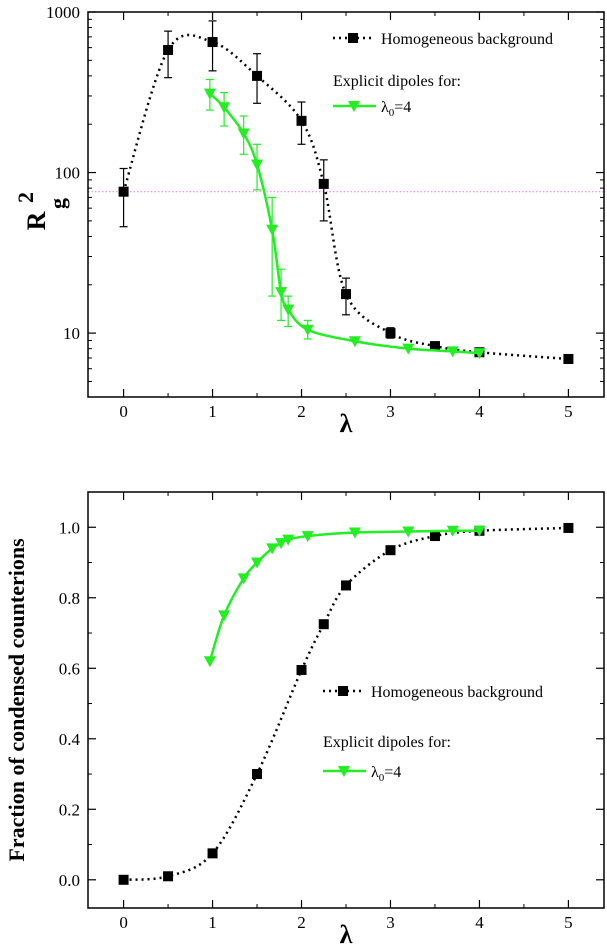  I want to click on top-y-tick-label: 1000, so click(63, 12).